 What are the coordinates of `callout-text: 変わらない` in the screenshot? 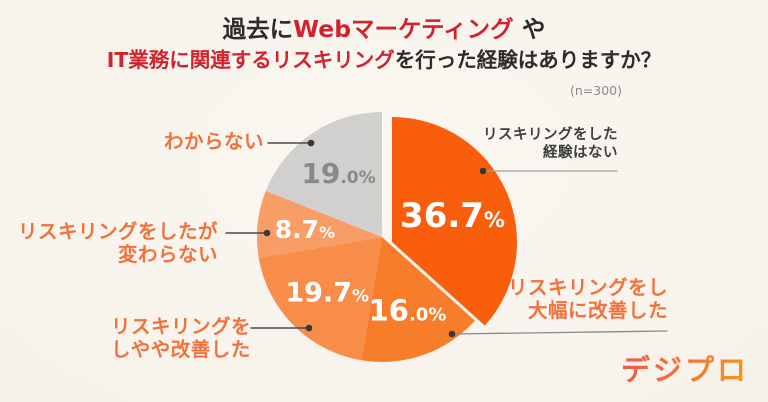 It's located at (167, 254).